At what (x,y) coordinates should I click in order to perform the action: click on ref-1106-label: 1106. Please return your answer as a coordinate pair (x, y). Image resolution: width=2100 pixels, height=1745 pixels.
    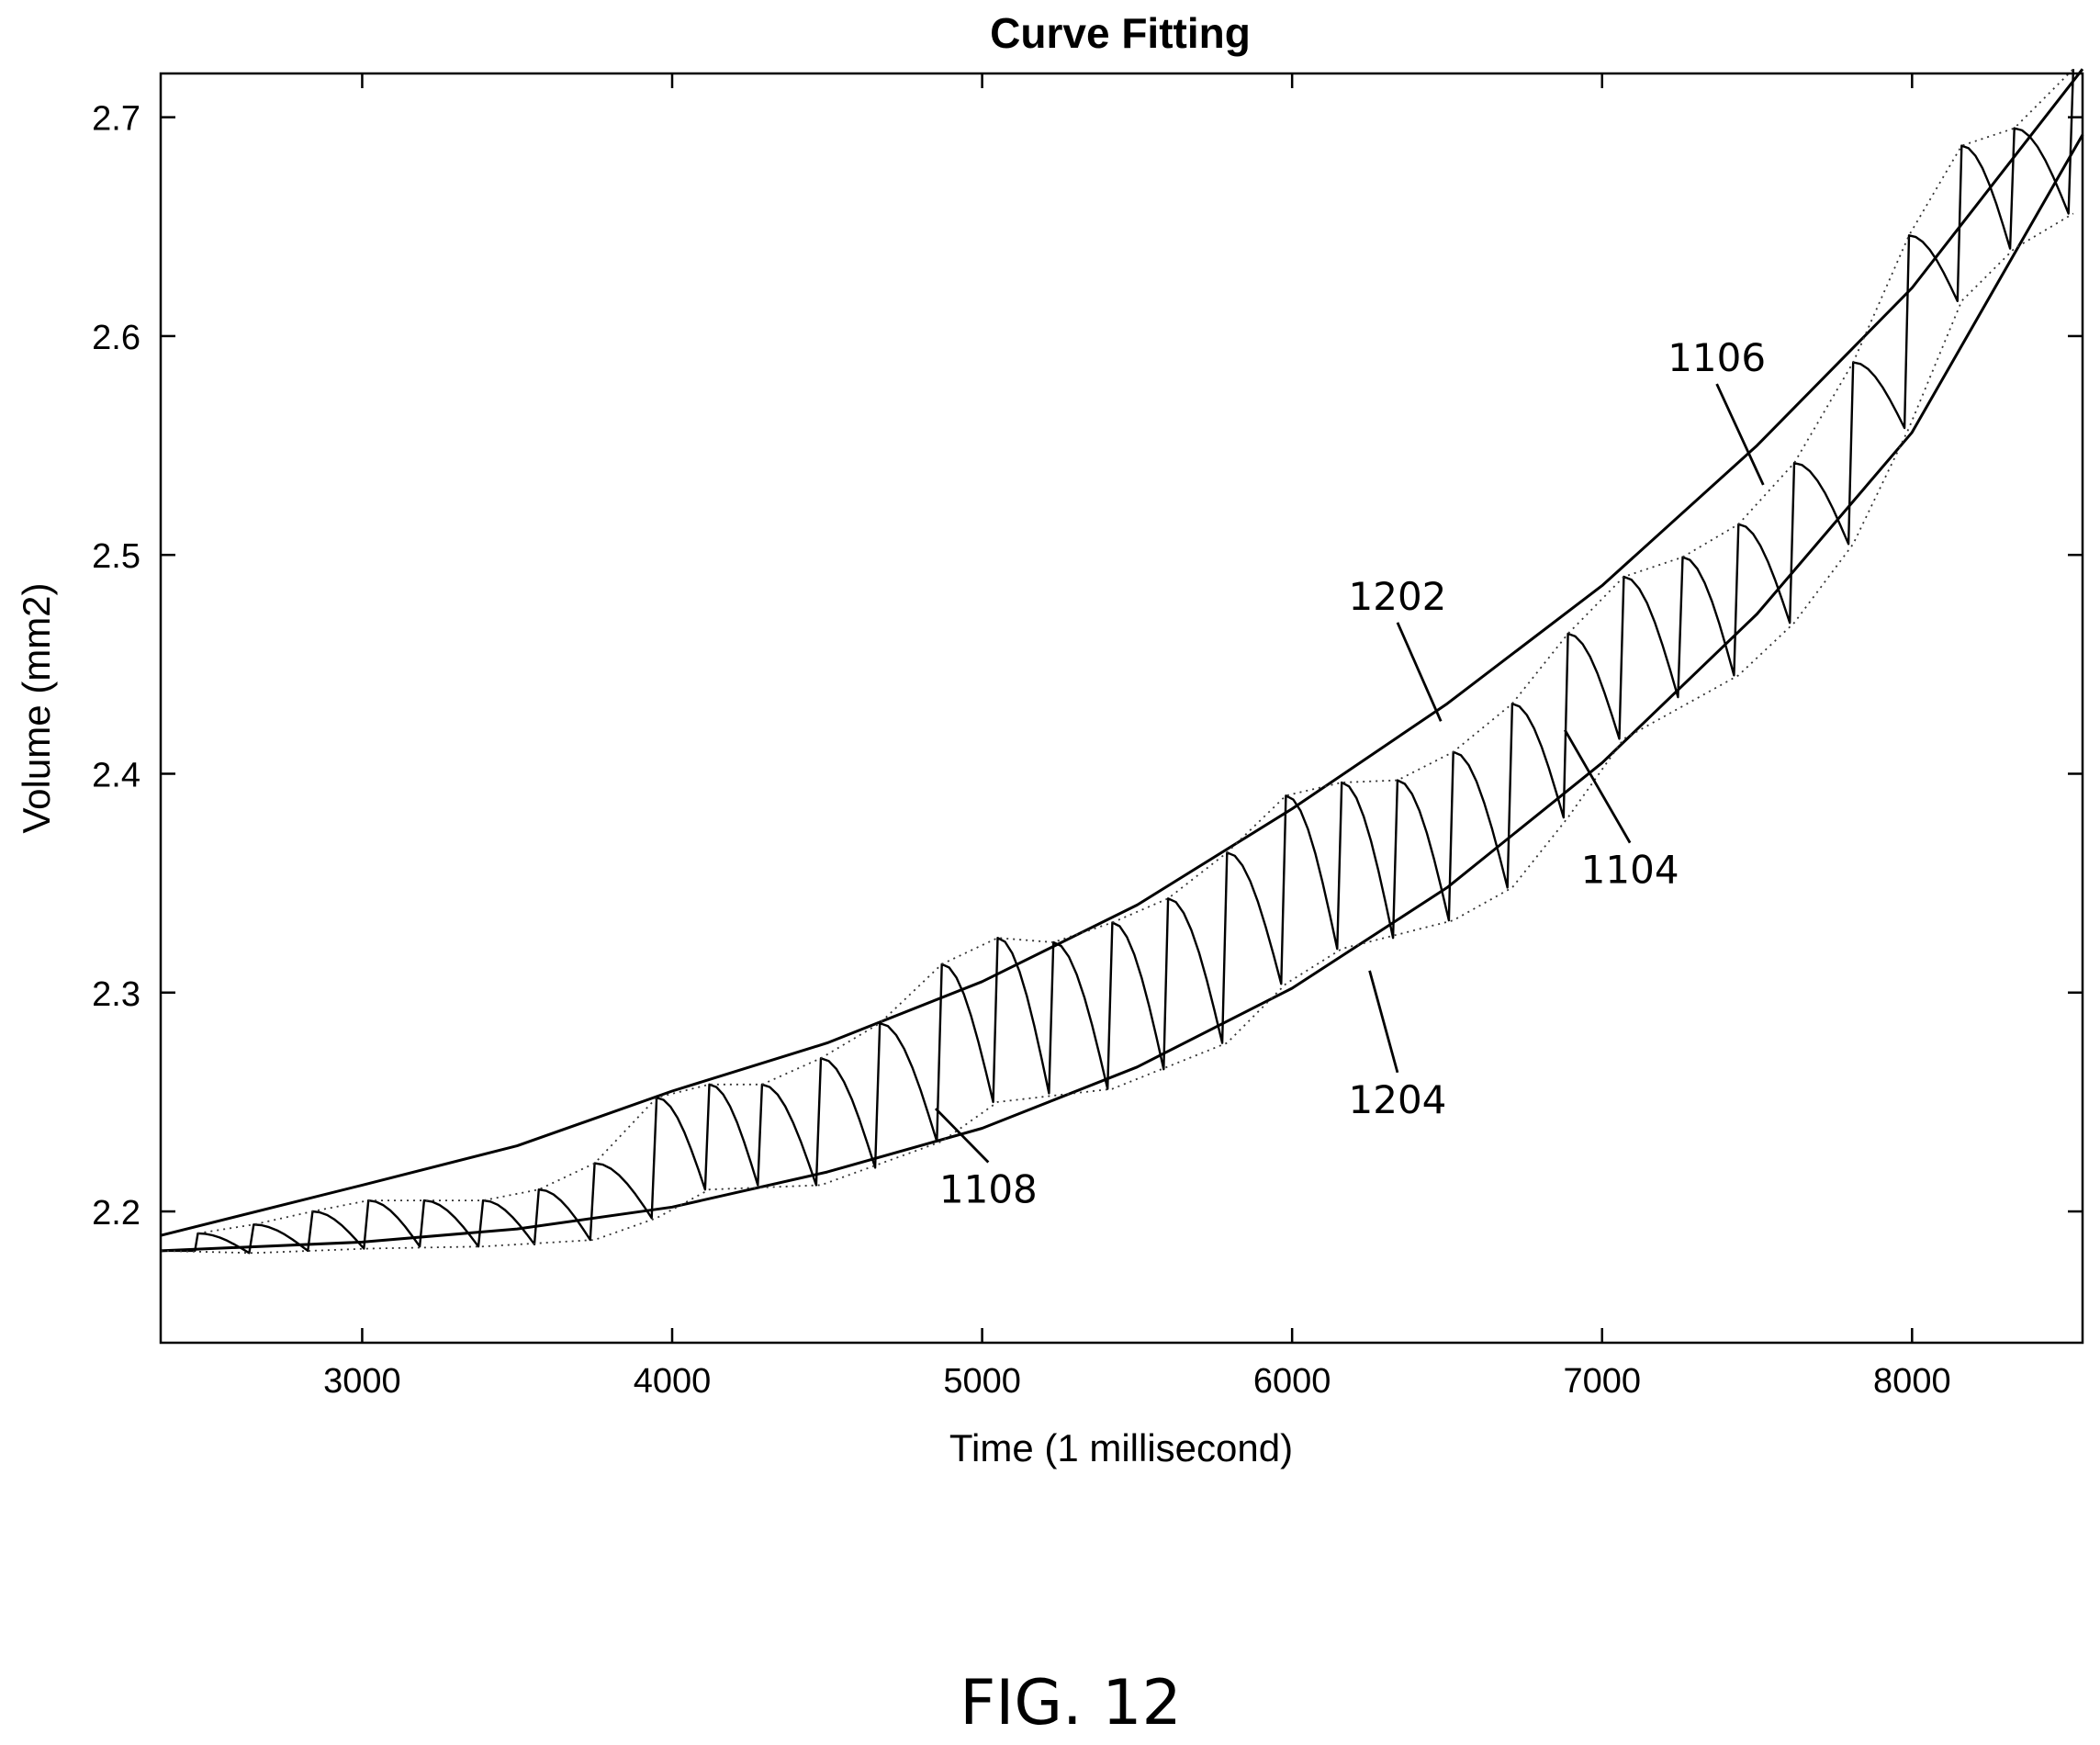
    Looking at the image, I should click on (1717, 357).